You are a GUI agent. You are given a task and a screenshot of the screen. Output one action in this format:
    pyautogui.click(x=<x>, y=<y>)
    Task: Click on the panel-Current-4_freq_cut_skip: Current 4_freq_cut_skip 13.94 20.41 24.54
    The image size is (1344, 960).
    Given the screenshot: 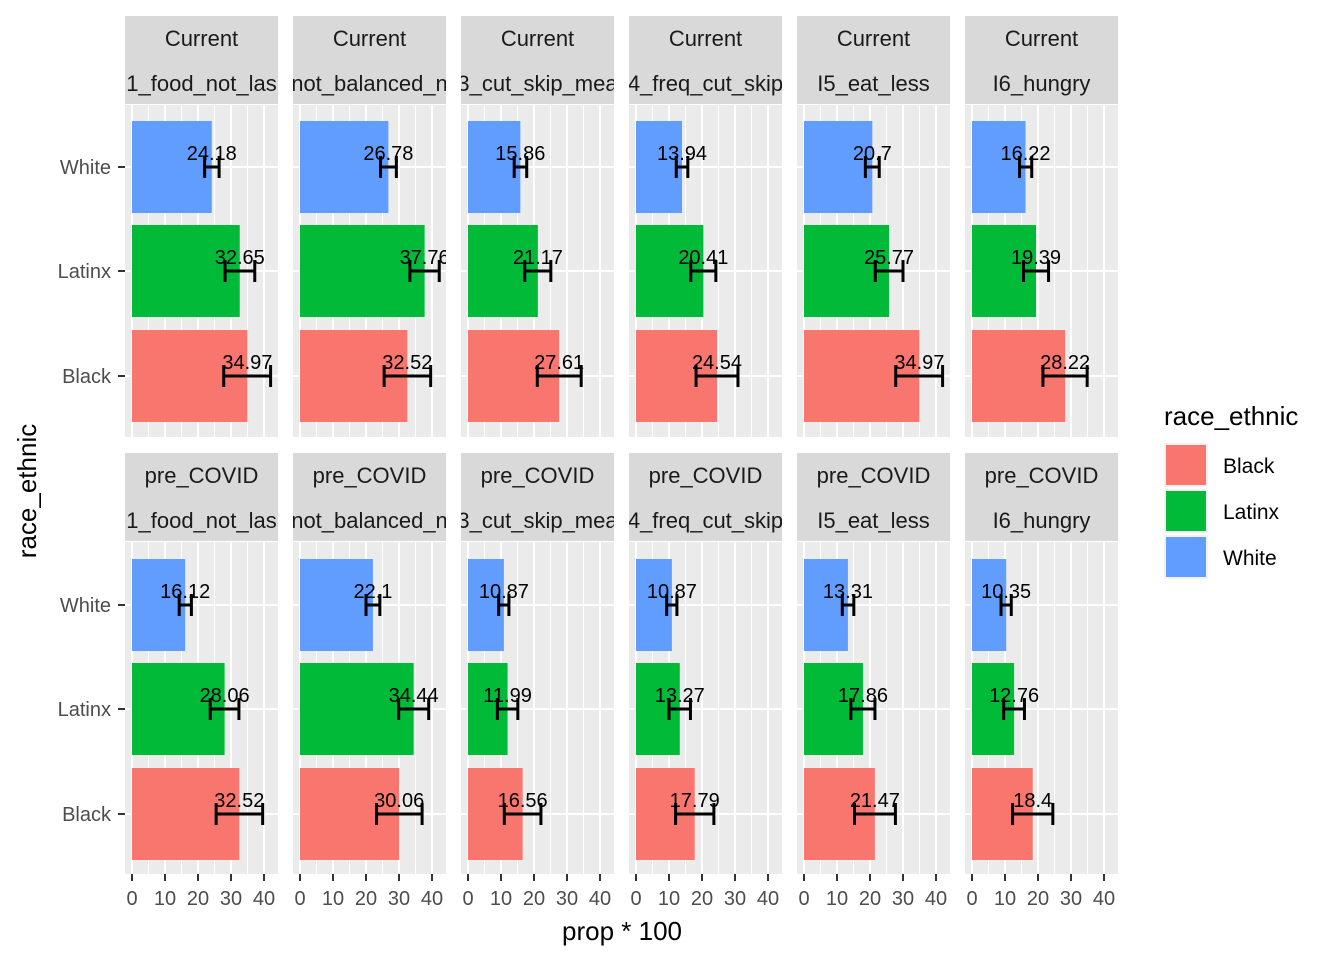 What is the action you would take?
    pyautogui.click(x=706, y=226)
    